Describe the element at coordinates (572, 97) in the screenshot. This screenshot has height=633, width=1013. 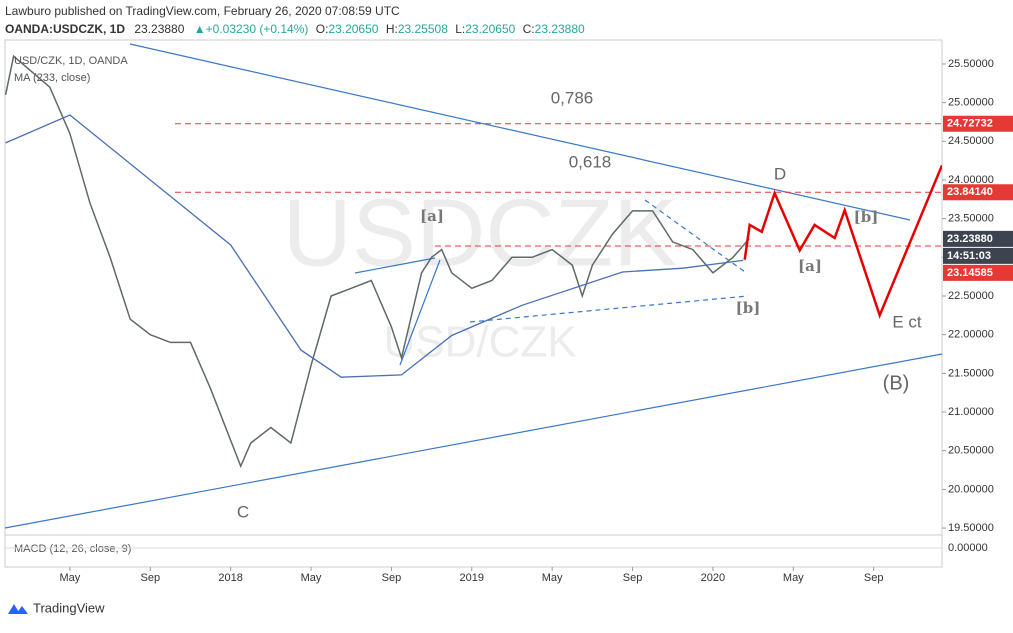
I see `fib-label: 0,786` at that location.